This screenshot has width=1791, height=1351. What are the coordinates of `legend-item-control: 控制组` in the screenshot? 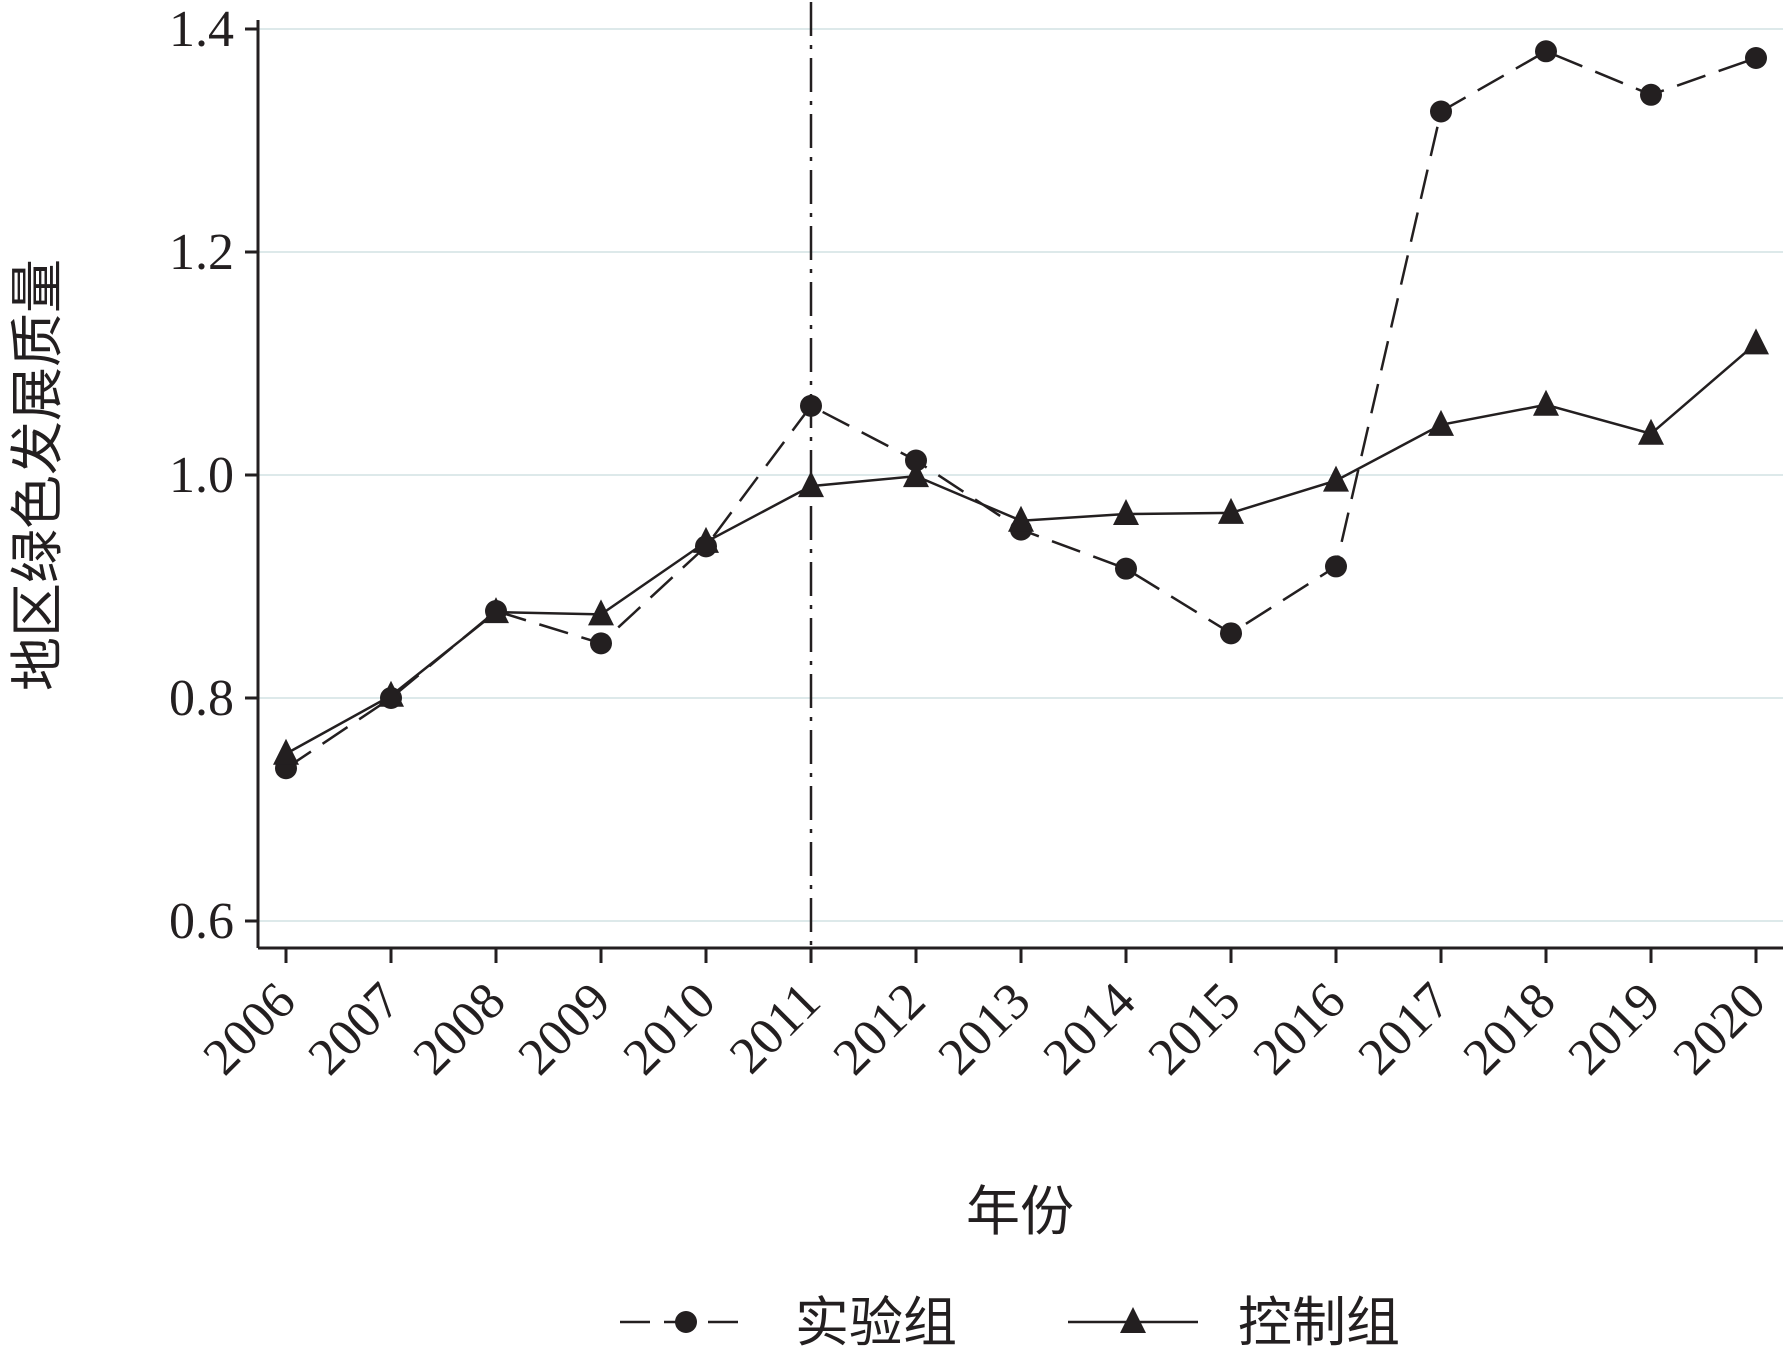 It's located at (1234, 1322).